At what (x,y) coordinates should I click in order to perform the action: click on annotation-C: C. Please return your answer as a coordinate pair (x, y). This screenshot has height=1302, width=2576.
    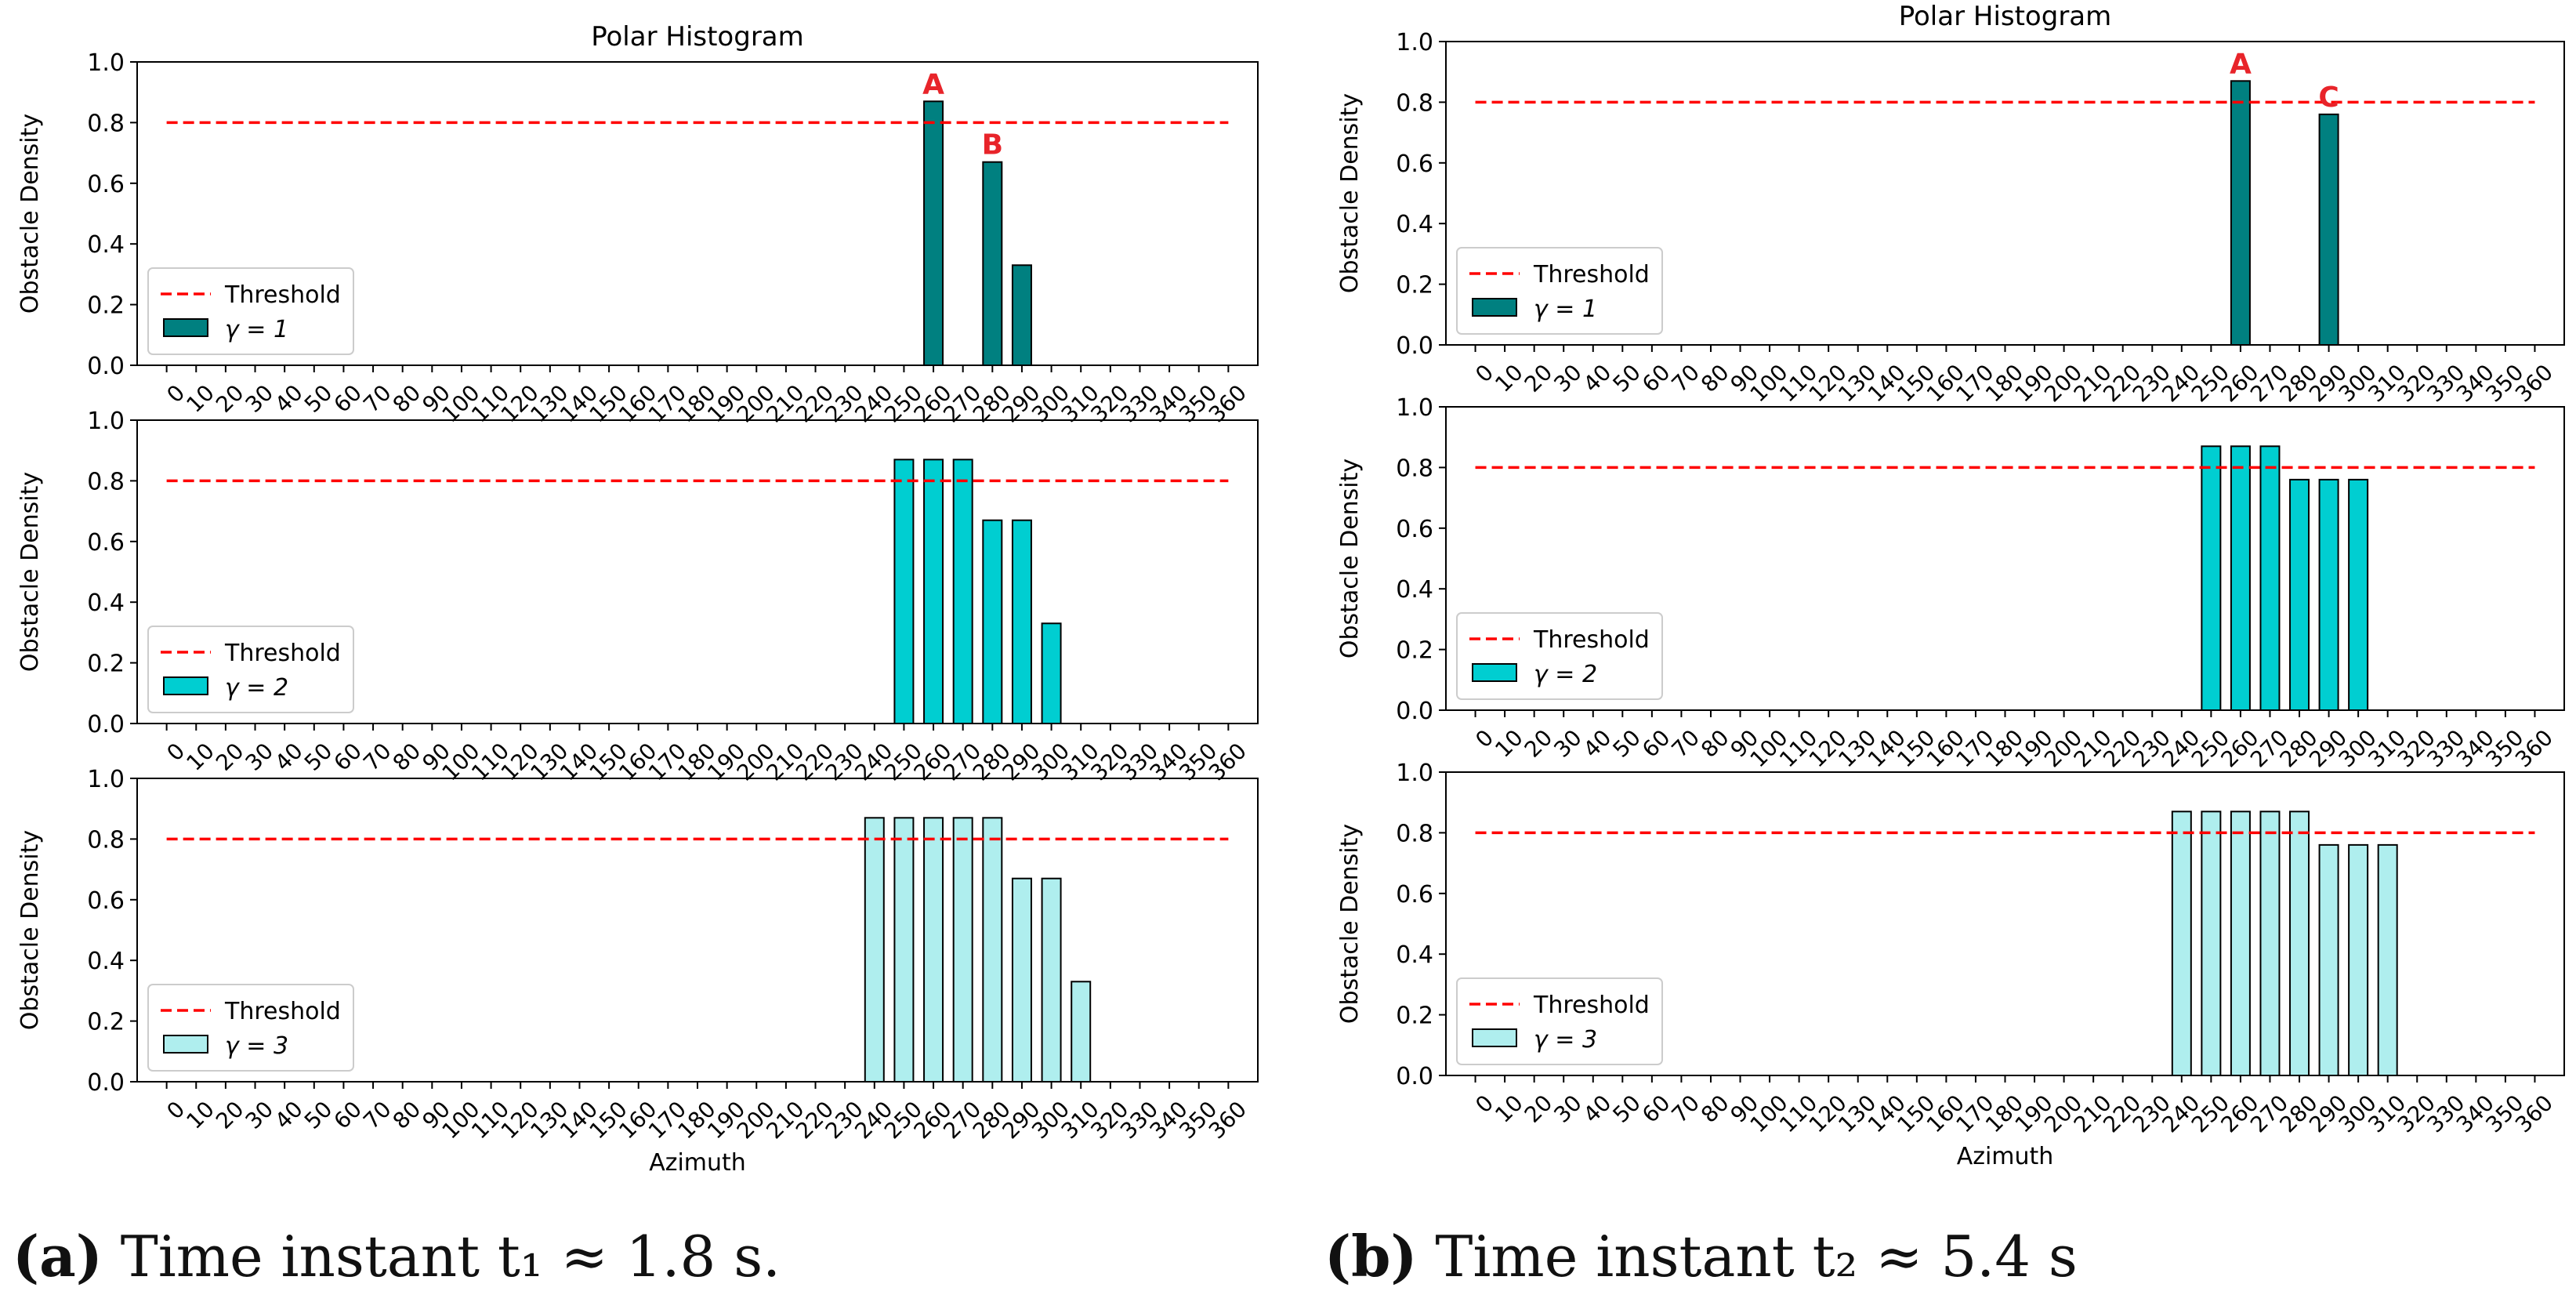
    Looking at the image, I should click on (2328, 98).